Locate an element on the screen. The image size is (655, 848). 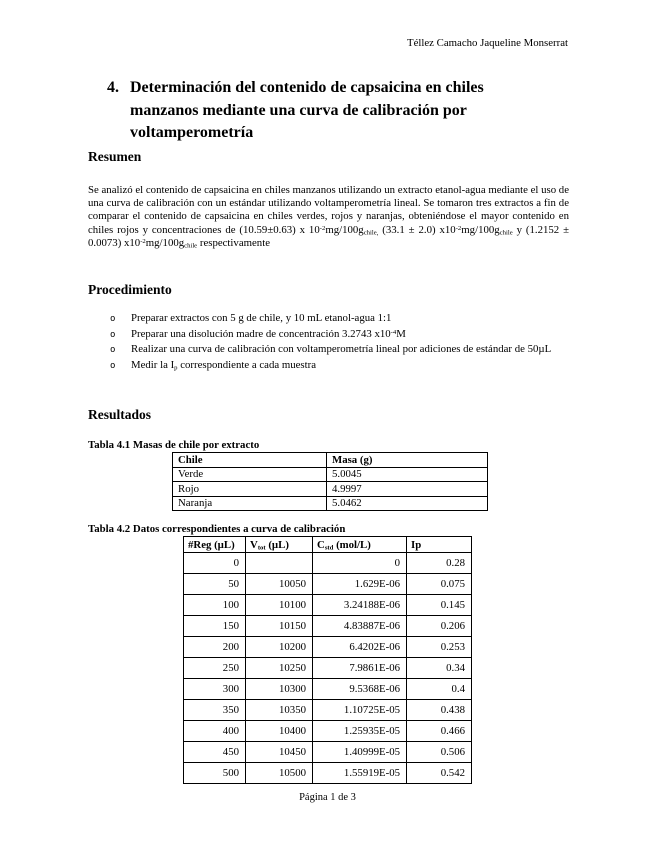
section-heading-resultados: Resultados is located at coordinates (120, 414).